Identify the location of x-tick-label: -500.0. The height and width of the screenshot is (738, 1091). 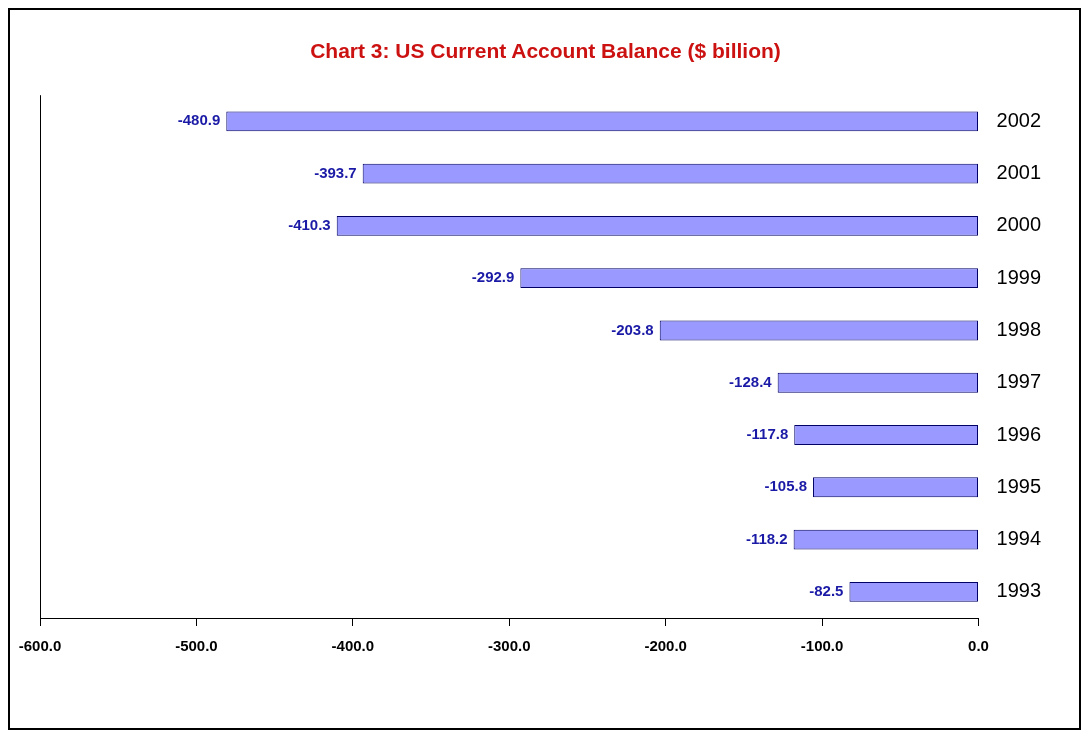
(196, 646).